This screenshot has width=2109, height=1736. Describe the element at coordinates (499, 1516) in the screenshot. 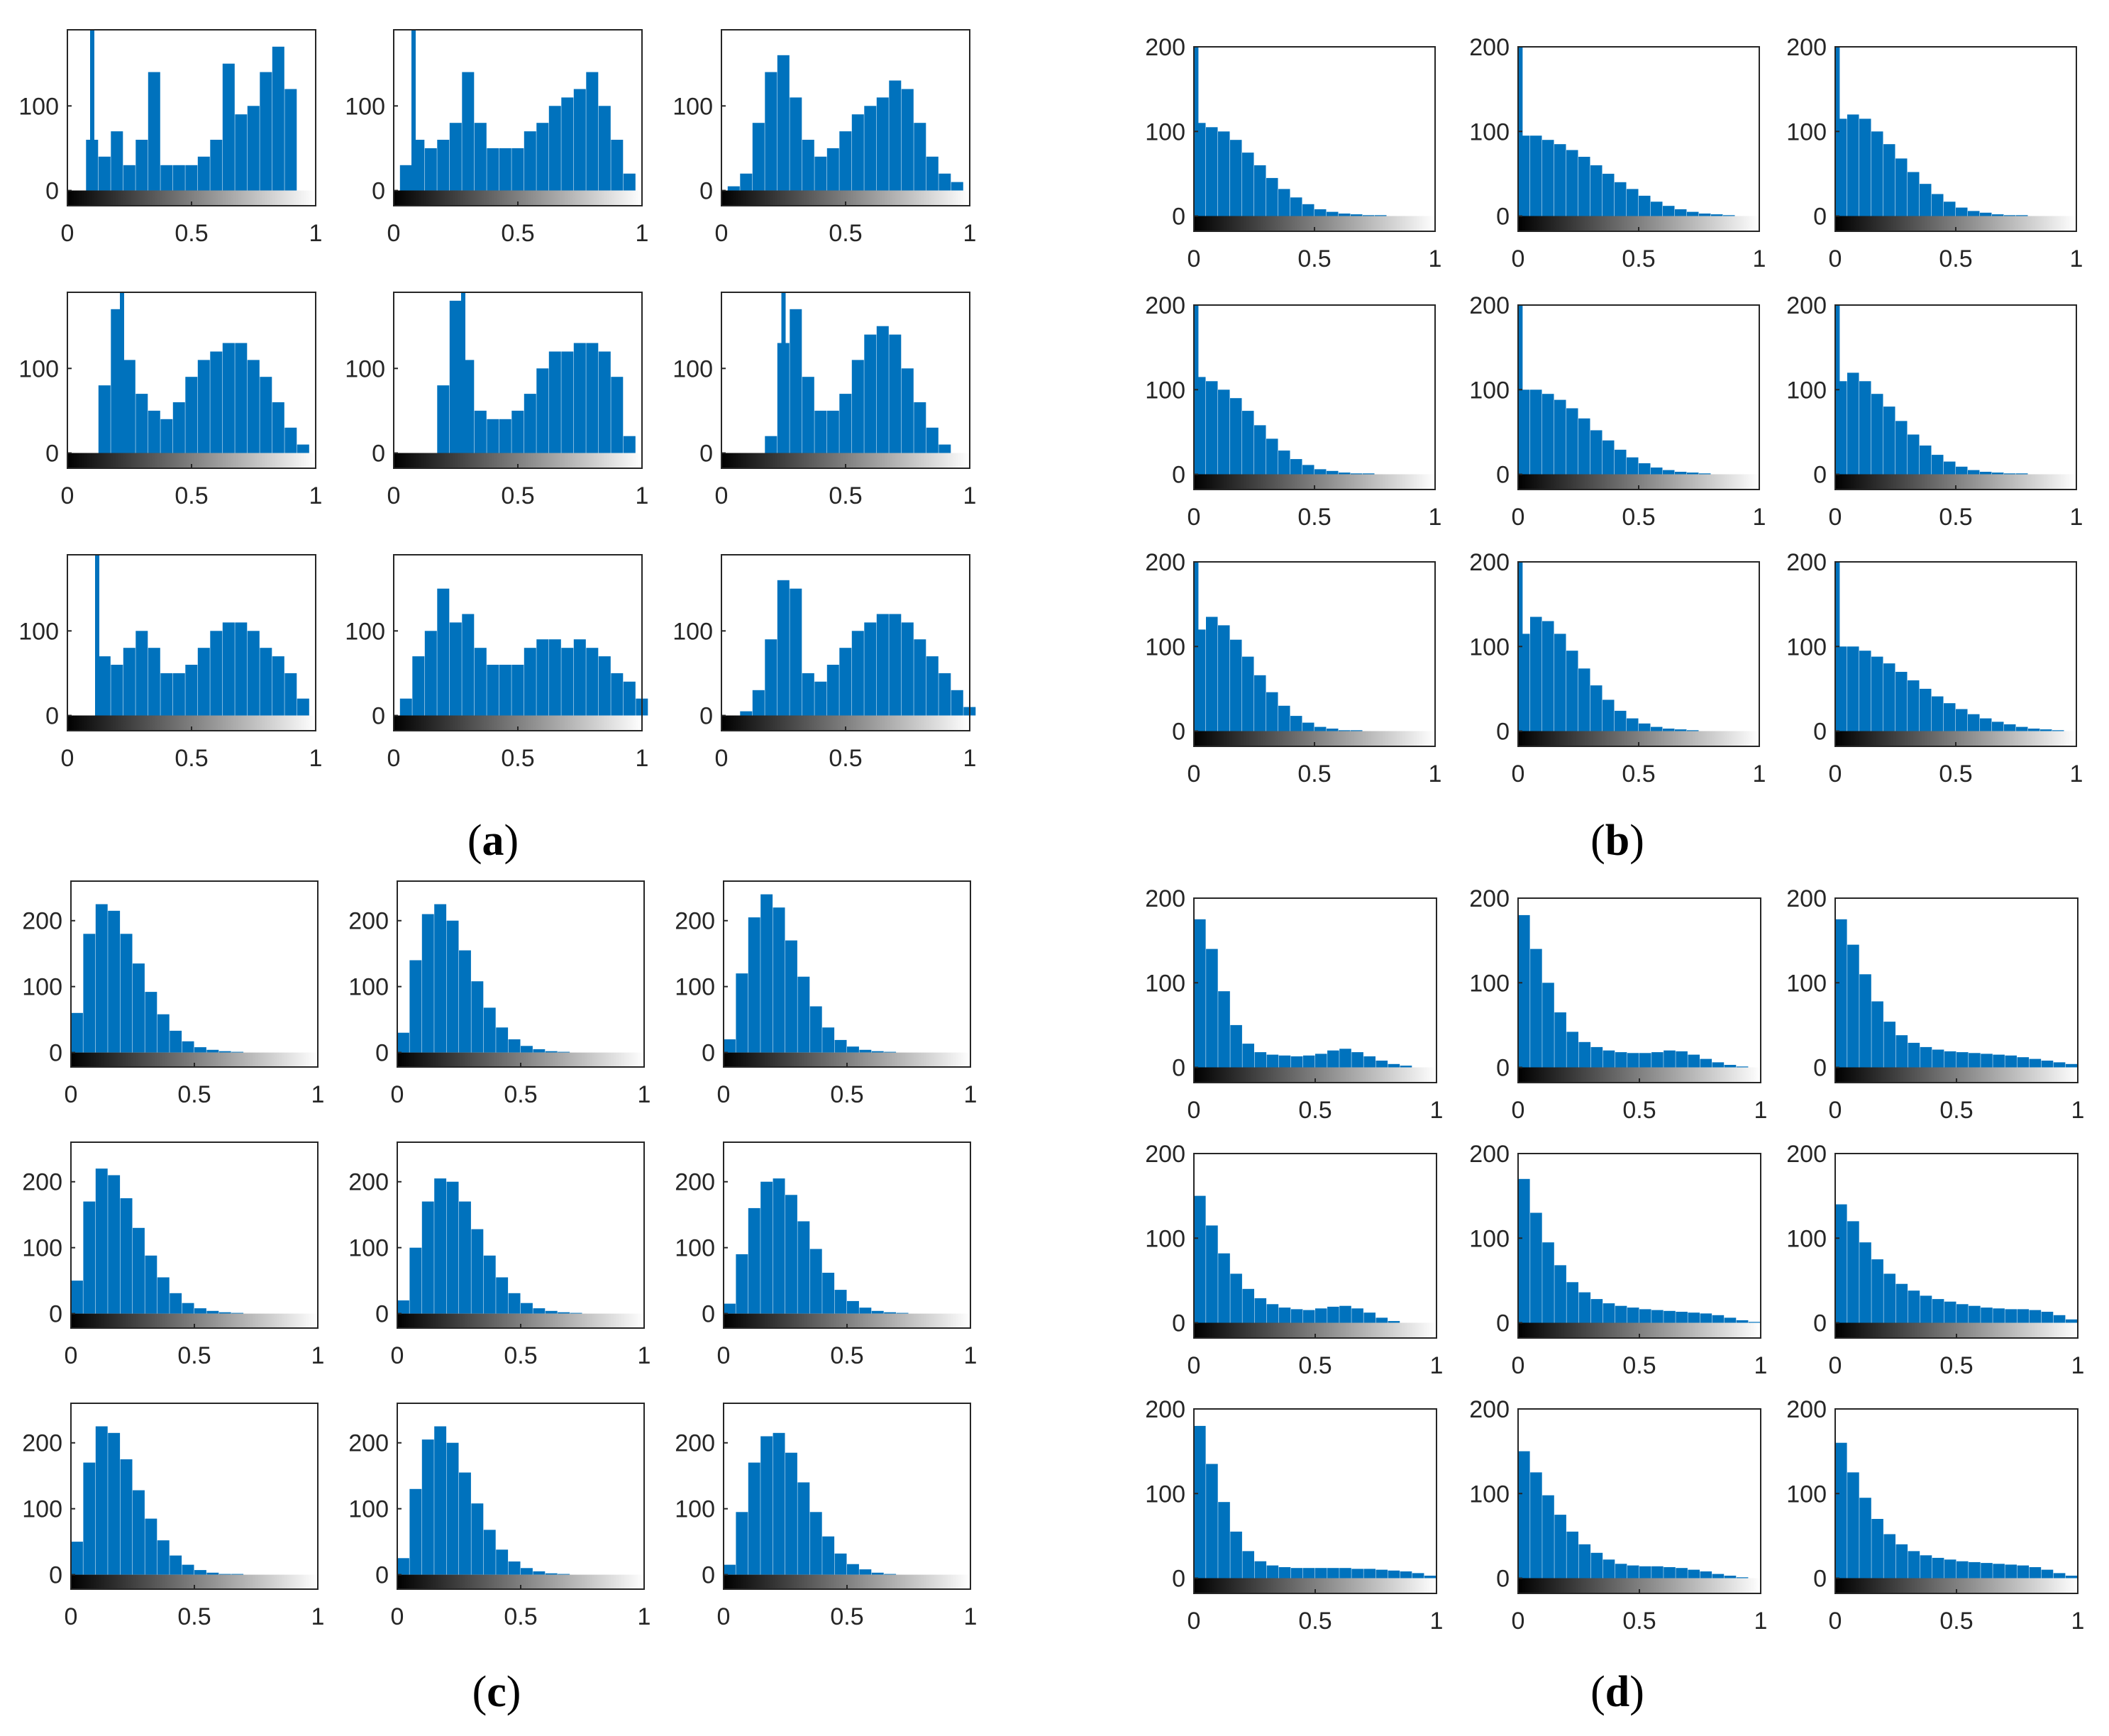

I see `histogram-c-8: 0 100 200 0 0.5 1` at that location.